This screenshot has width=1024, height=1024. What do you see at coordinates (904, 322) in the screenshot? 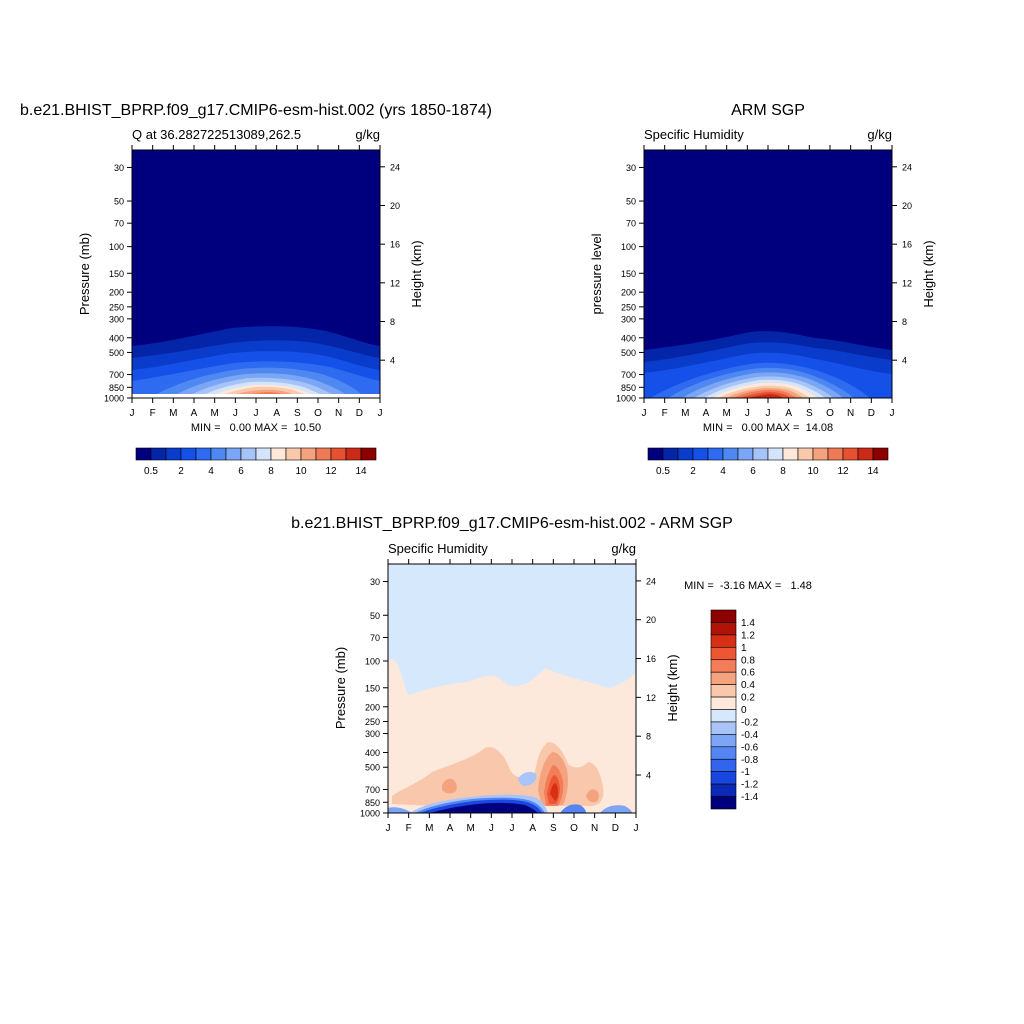
I see `y2-tick-label: 8` at bounding box center [904, 322].